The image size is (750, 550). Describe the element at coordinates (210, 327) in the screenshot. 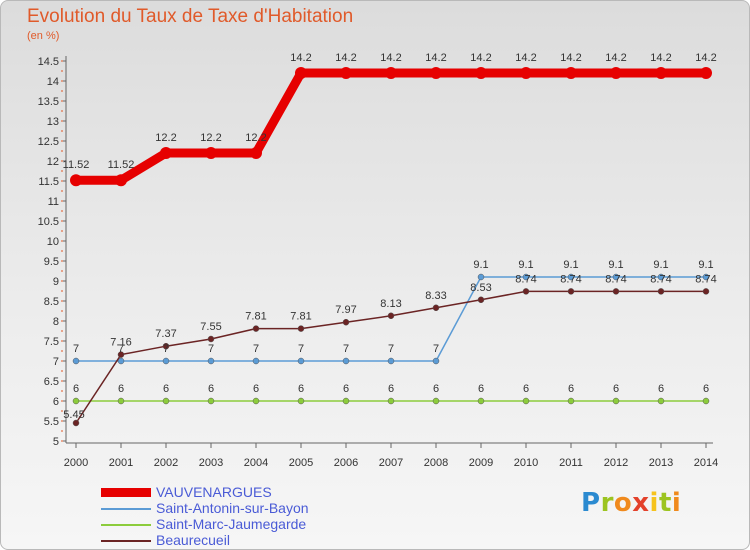

I see `data-label-beaurecueil: 7.55` at that location.